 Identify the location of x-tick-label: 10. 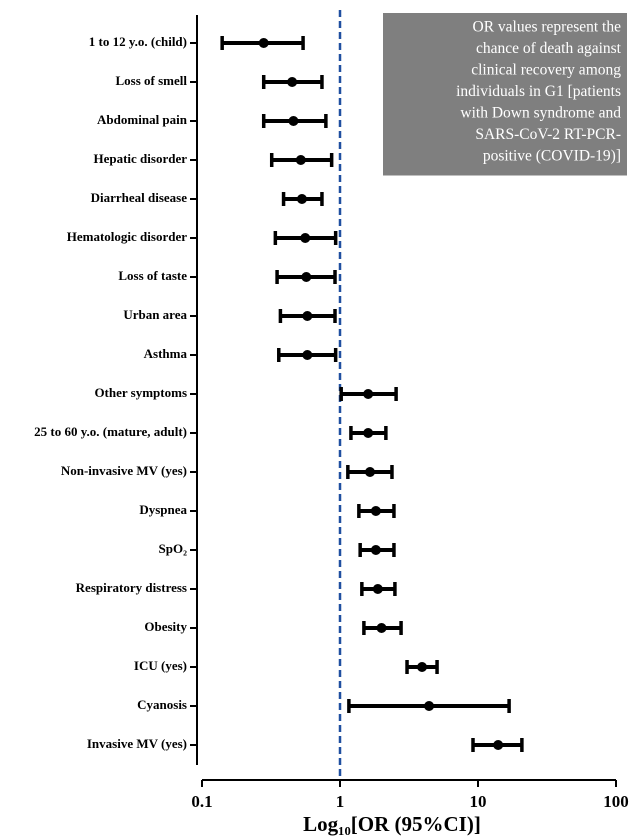
(478, 801).